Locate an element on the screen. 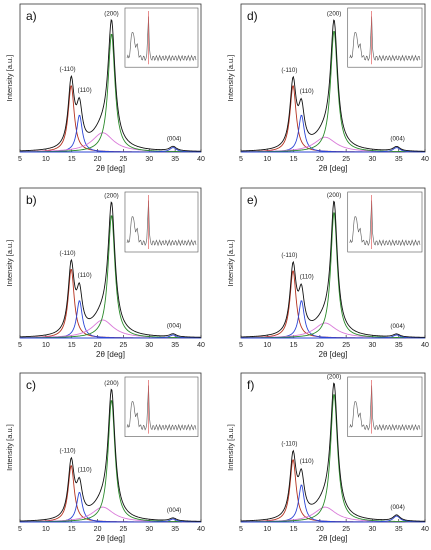 This screenshot has width=431, height=550. panel-label: c) is located at coordinates (31, 385).